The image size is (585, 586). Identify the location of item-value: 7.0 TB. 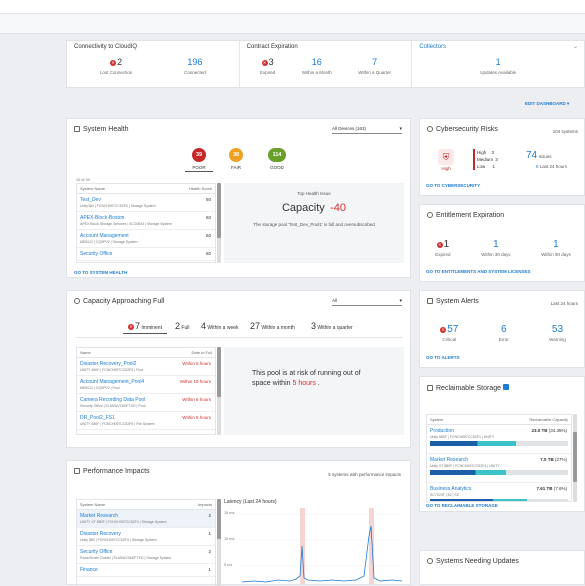
(547, 459).